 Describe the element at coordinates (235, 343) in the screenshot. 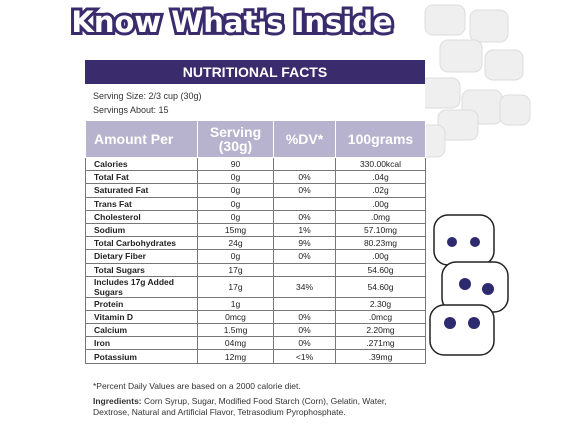

I see `nutrient-value: 04mg` at that location.